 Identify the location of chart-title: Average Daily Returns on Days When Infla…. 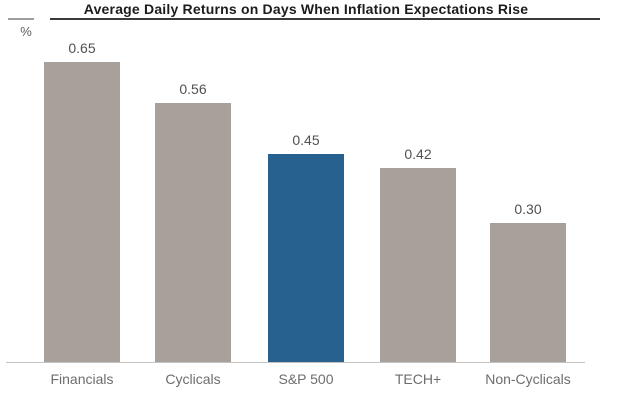
(306, 9).